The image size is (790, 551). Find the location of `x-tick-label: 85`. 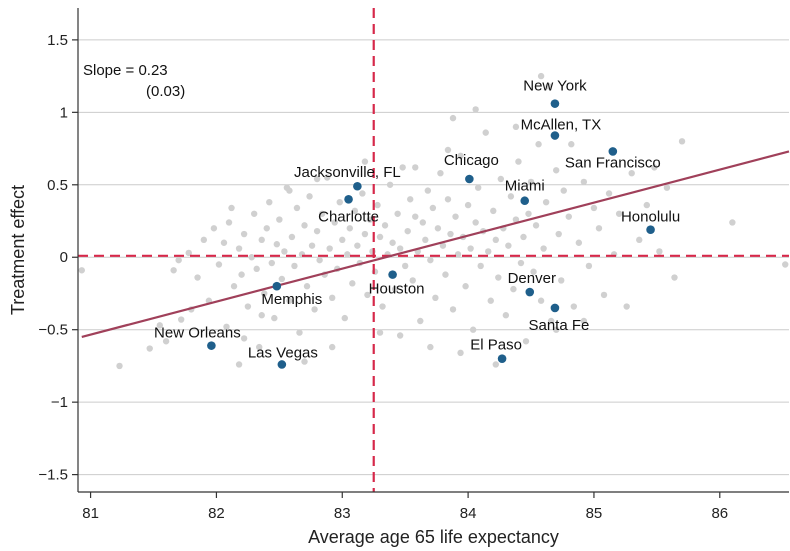

x-tick-label: 85 is located at coordinates (594, 513).